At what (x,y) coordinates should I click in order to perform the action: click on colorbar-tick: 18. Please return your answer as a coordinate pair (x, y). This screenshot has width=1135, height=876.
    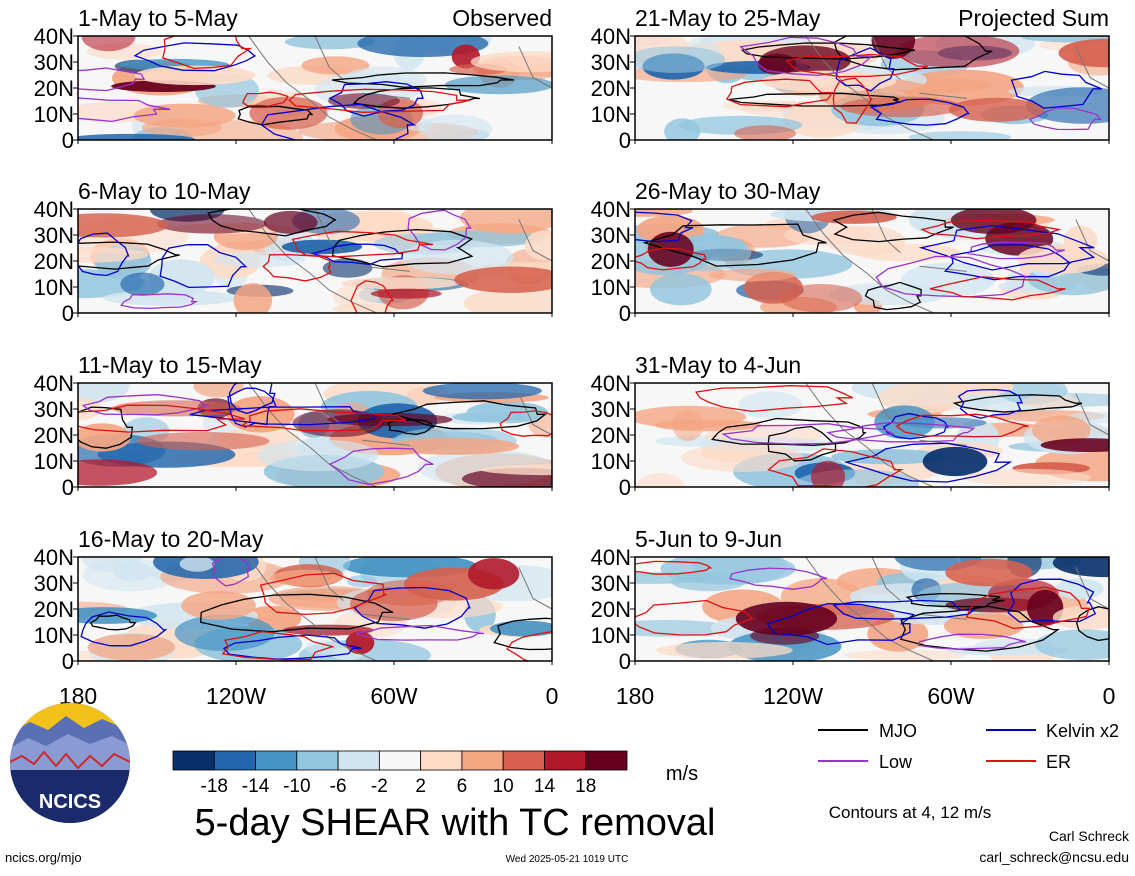
    Looking at the image, I should click on (585, 786).